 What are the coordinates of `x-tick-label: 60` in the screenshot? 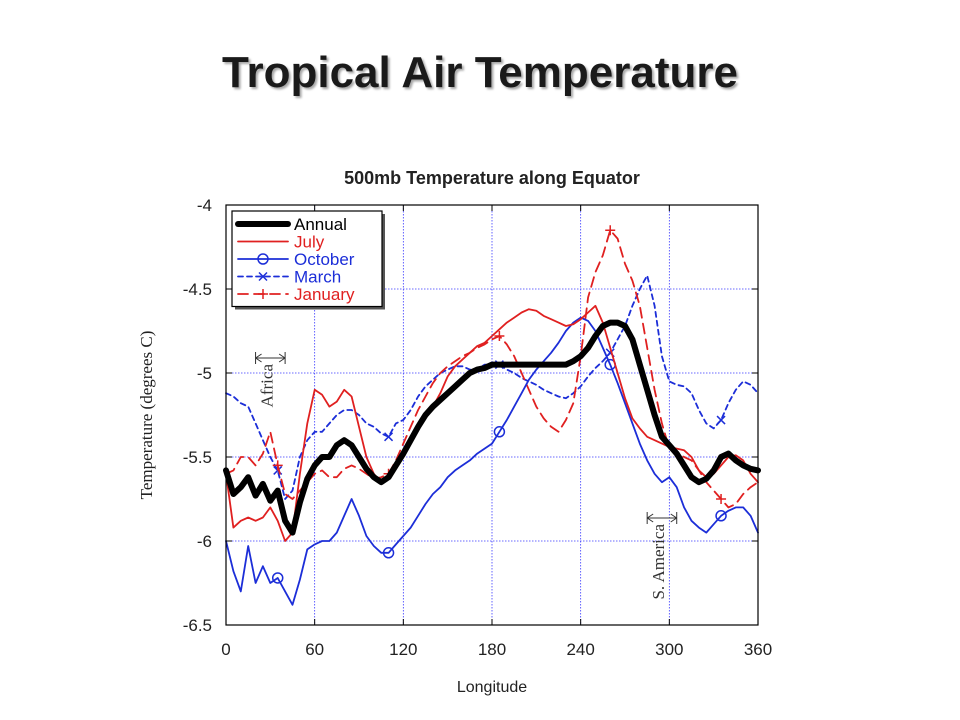 It's located at (314, 649).